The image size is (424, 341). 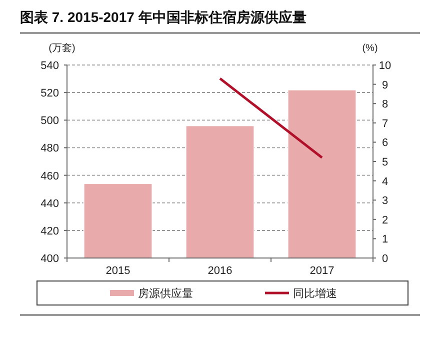 What do you see at coordinates (370, 48) in the screenshot?
I see `y2-axis-title: (%)` at bounding box center [370, 48].